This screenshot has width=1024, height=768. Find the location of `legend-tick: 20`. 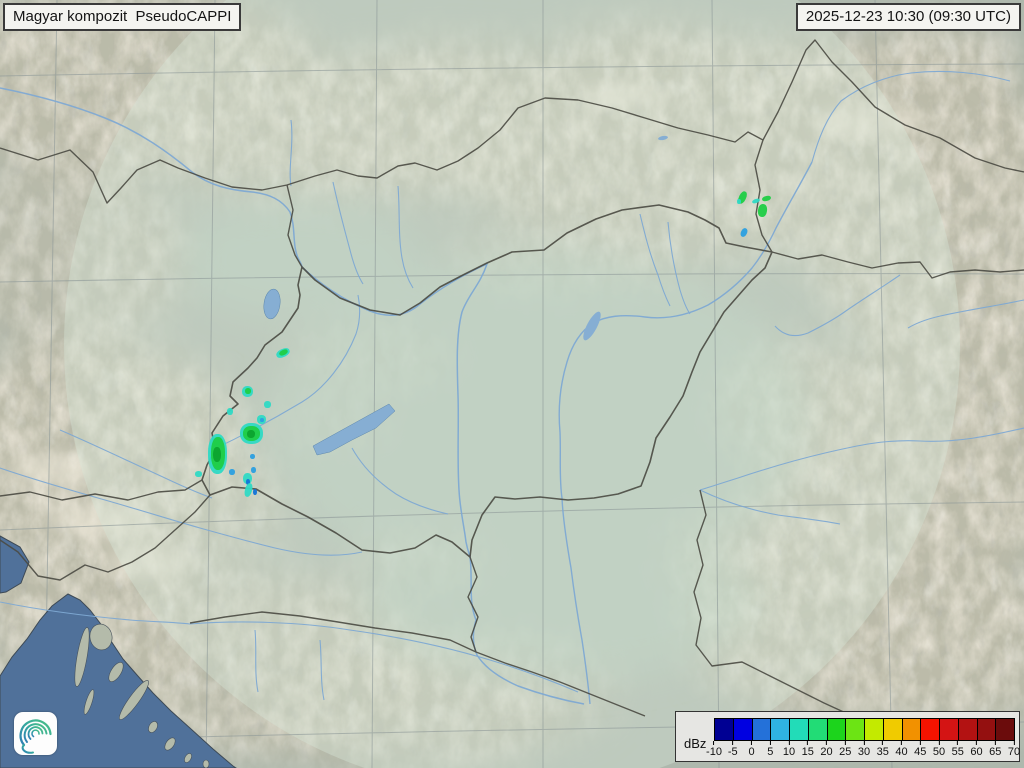

legend-tick: 20 is located at coordinates (826, 749).